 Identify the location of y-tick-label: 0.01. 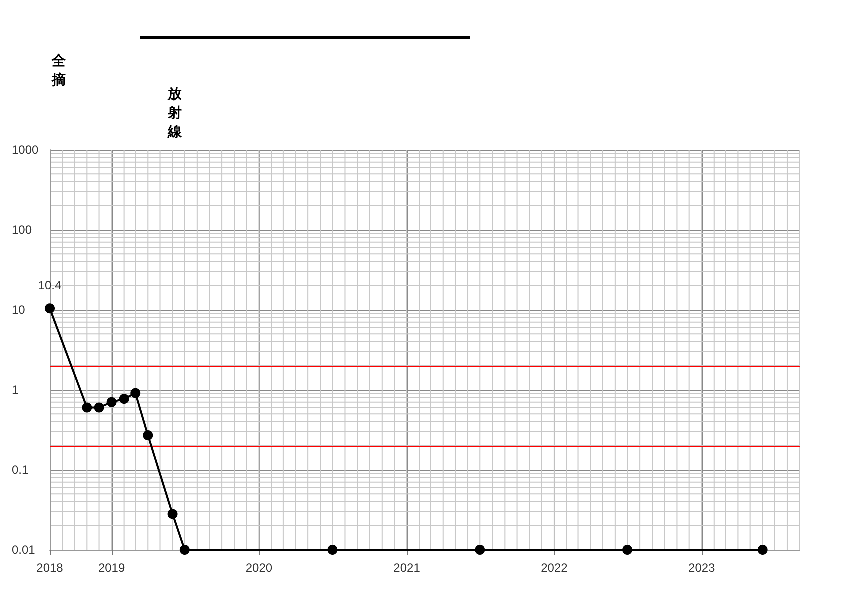
(24, 550).